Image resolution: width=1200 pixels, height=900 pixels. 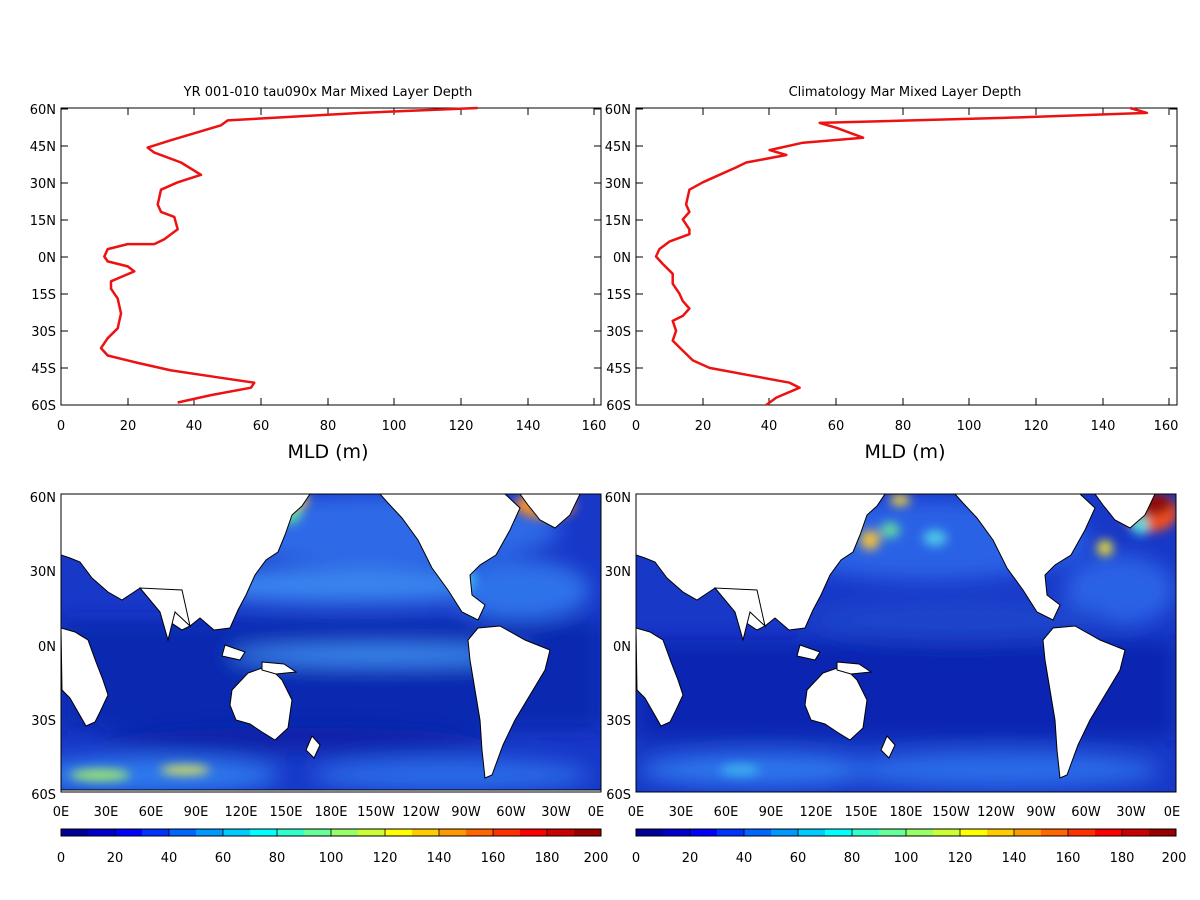 What do you see at coordinates (328, 92) in the screenshot?
I see `chart-title: YR 001-010 tau090x Mar Mixed Layer Depth` at bounding box center [328, 92].